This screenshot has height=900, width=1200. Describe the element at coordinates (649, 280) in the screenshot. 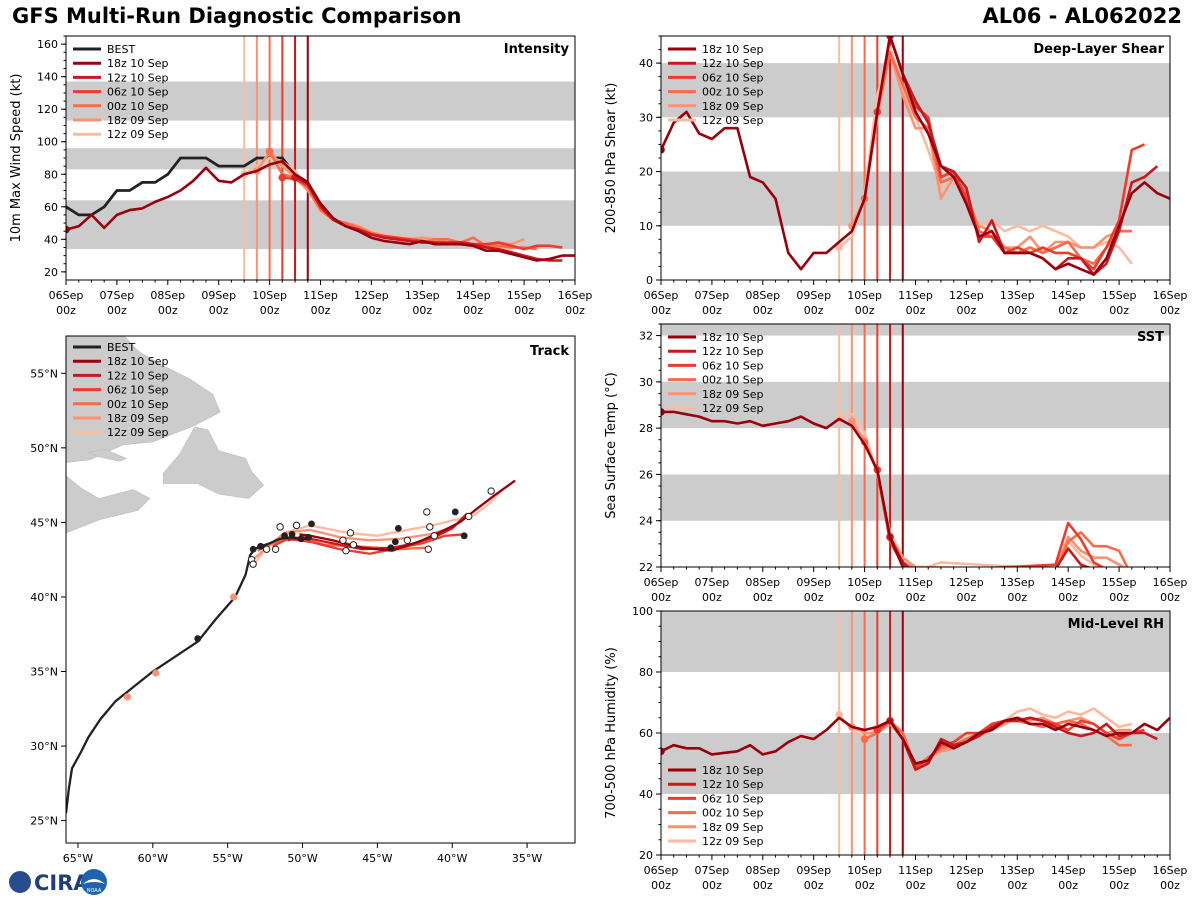

I see `y-tick-label: 0` at that location.